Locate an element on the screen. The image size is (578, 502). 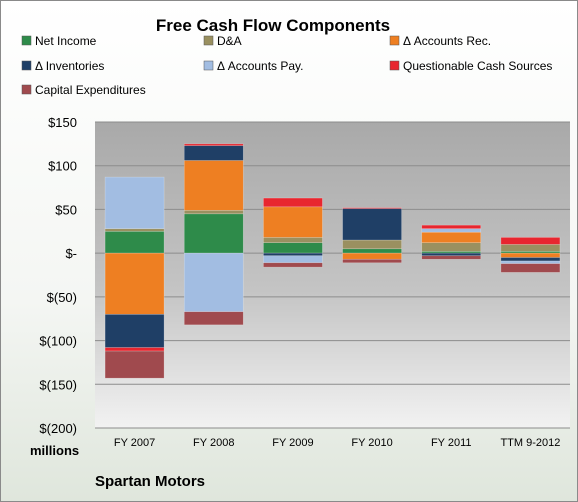
legend-label-5: Questionable Cash Sources is located at coordinates (477, 66).